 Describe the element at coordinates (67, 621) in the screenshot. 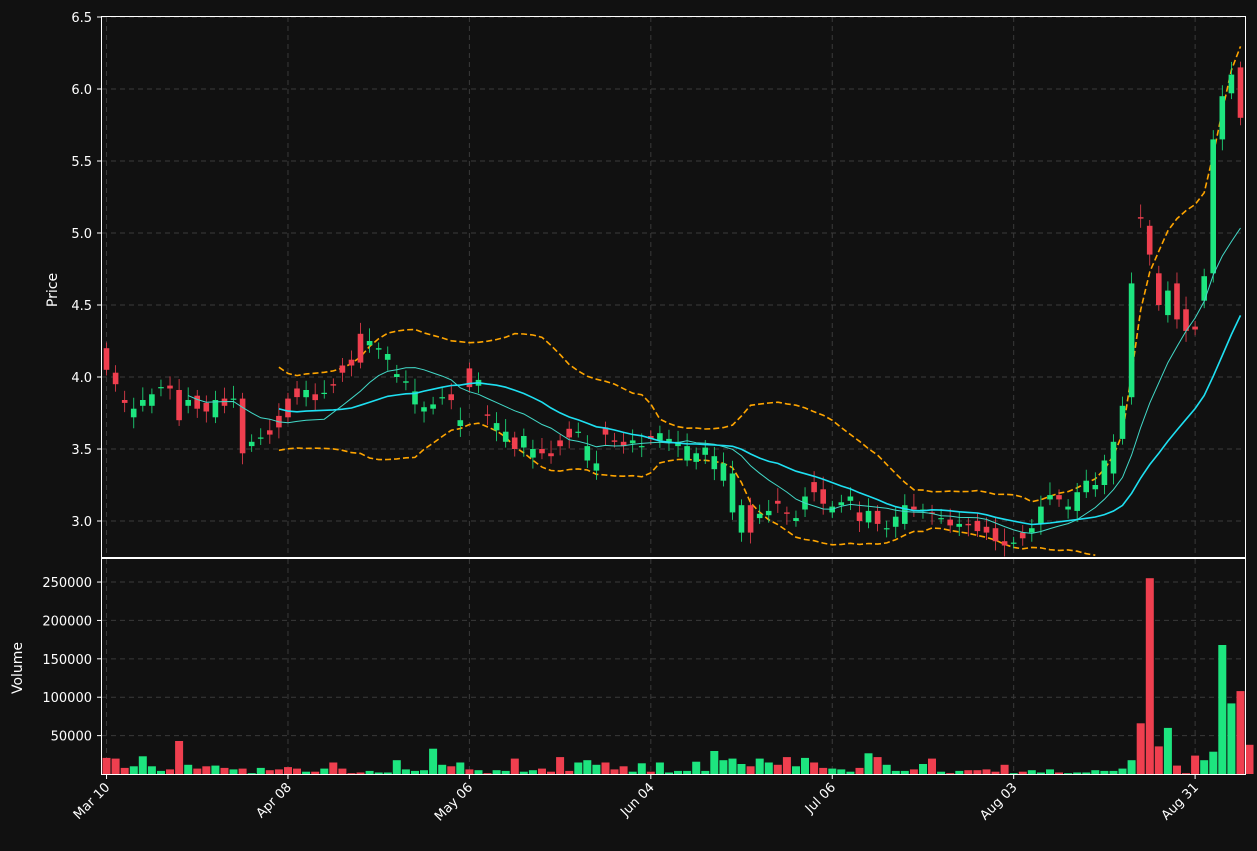

I see `volume-tick-label: 200000` at that location.